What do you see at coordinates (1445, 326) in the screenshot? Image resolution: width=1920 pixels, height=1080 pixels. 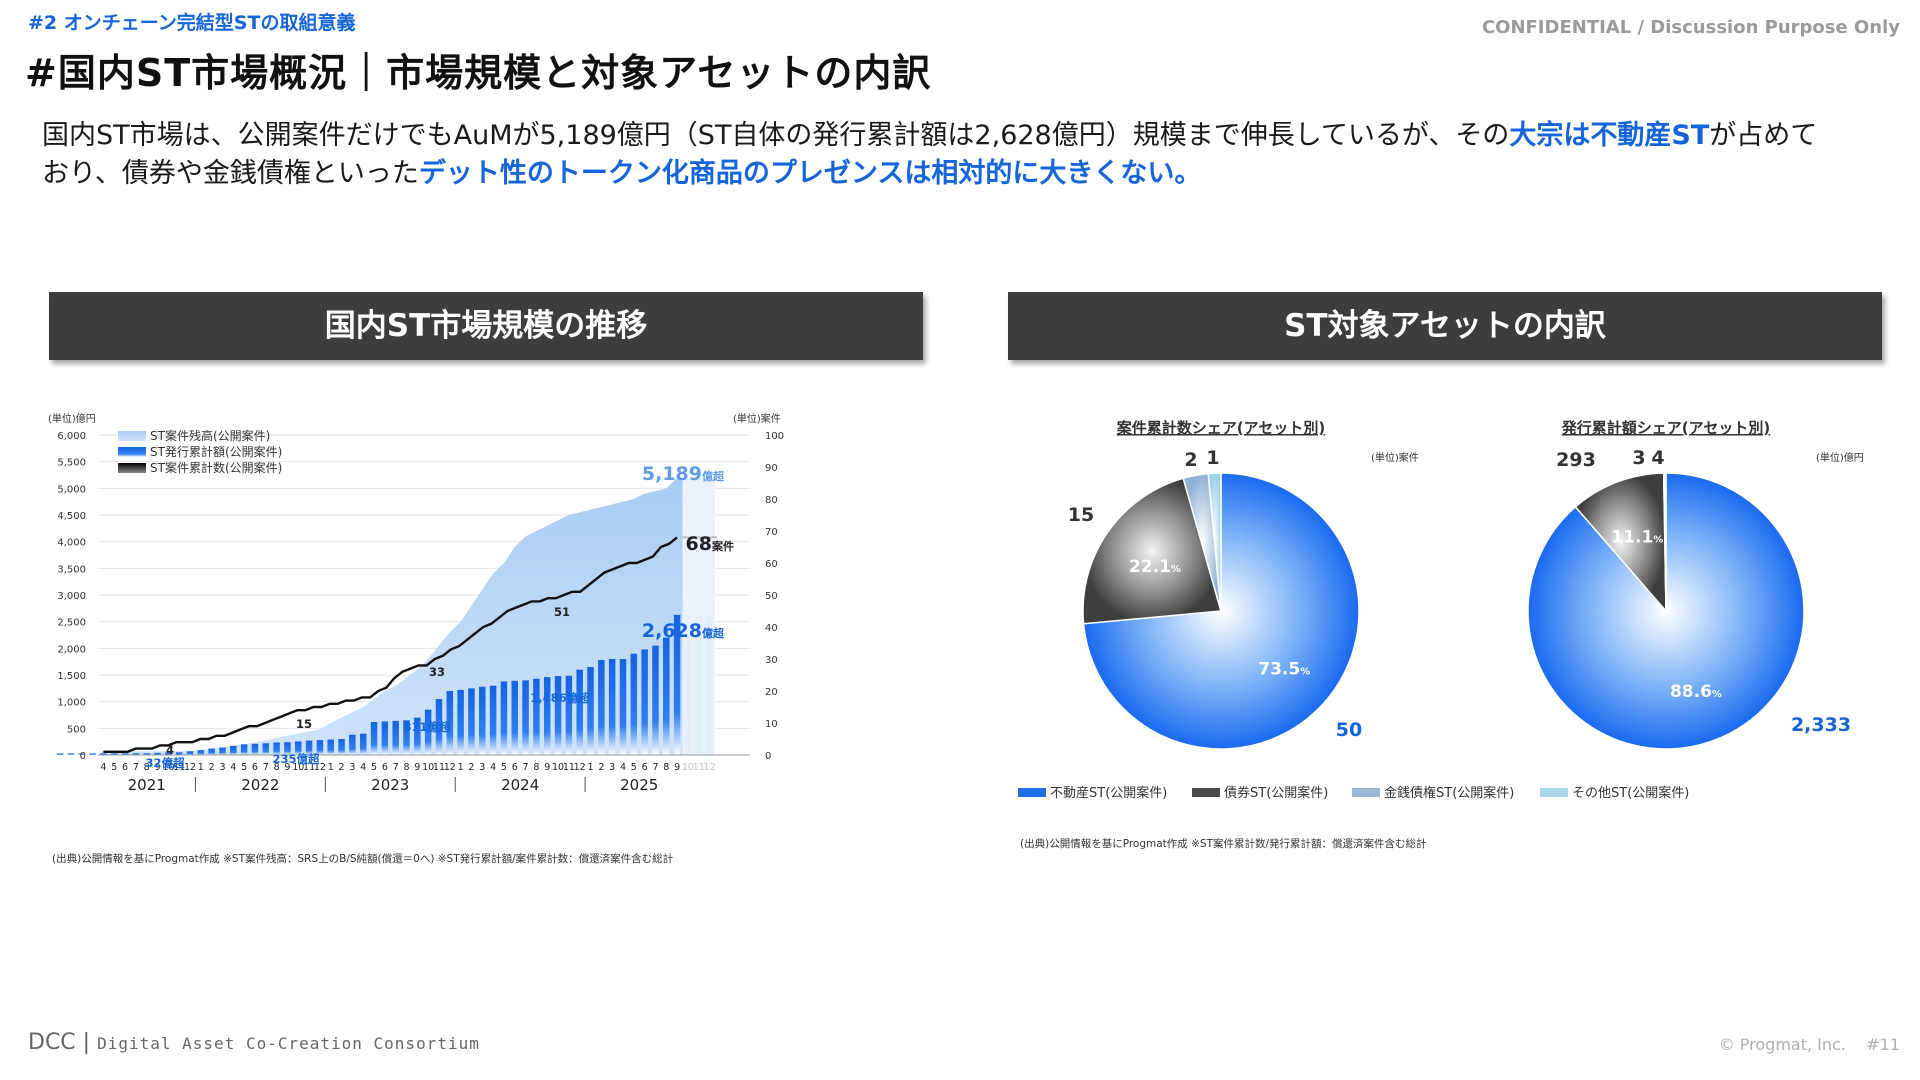 I see `right-panel-title: ST対象アセットの内訳` at bounding box center [1445, 326].